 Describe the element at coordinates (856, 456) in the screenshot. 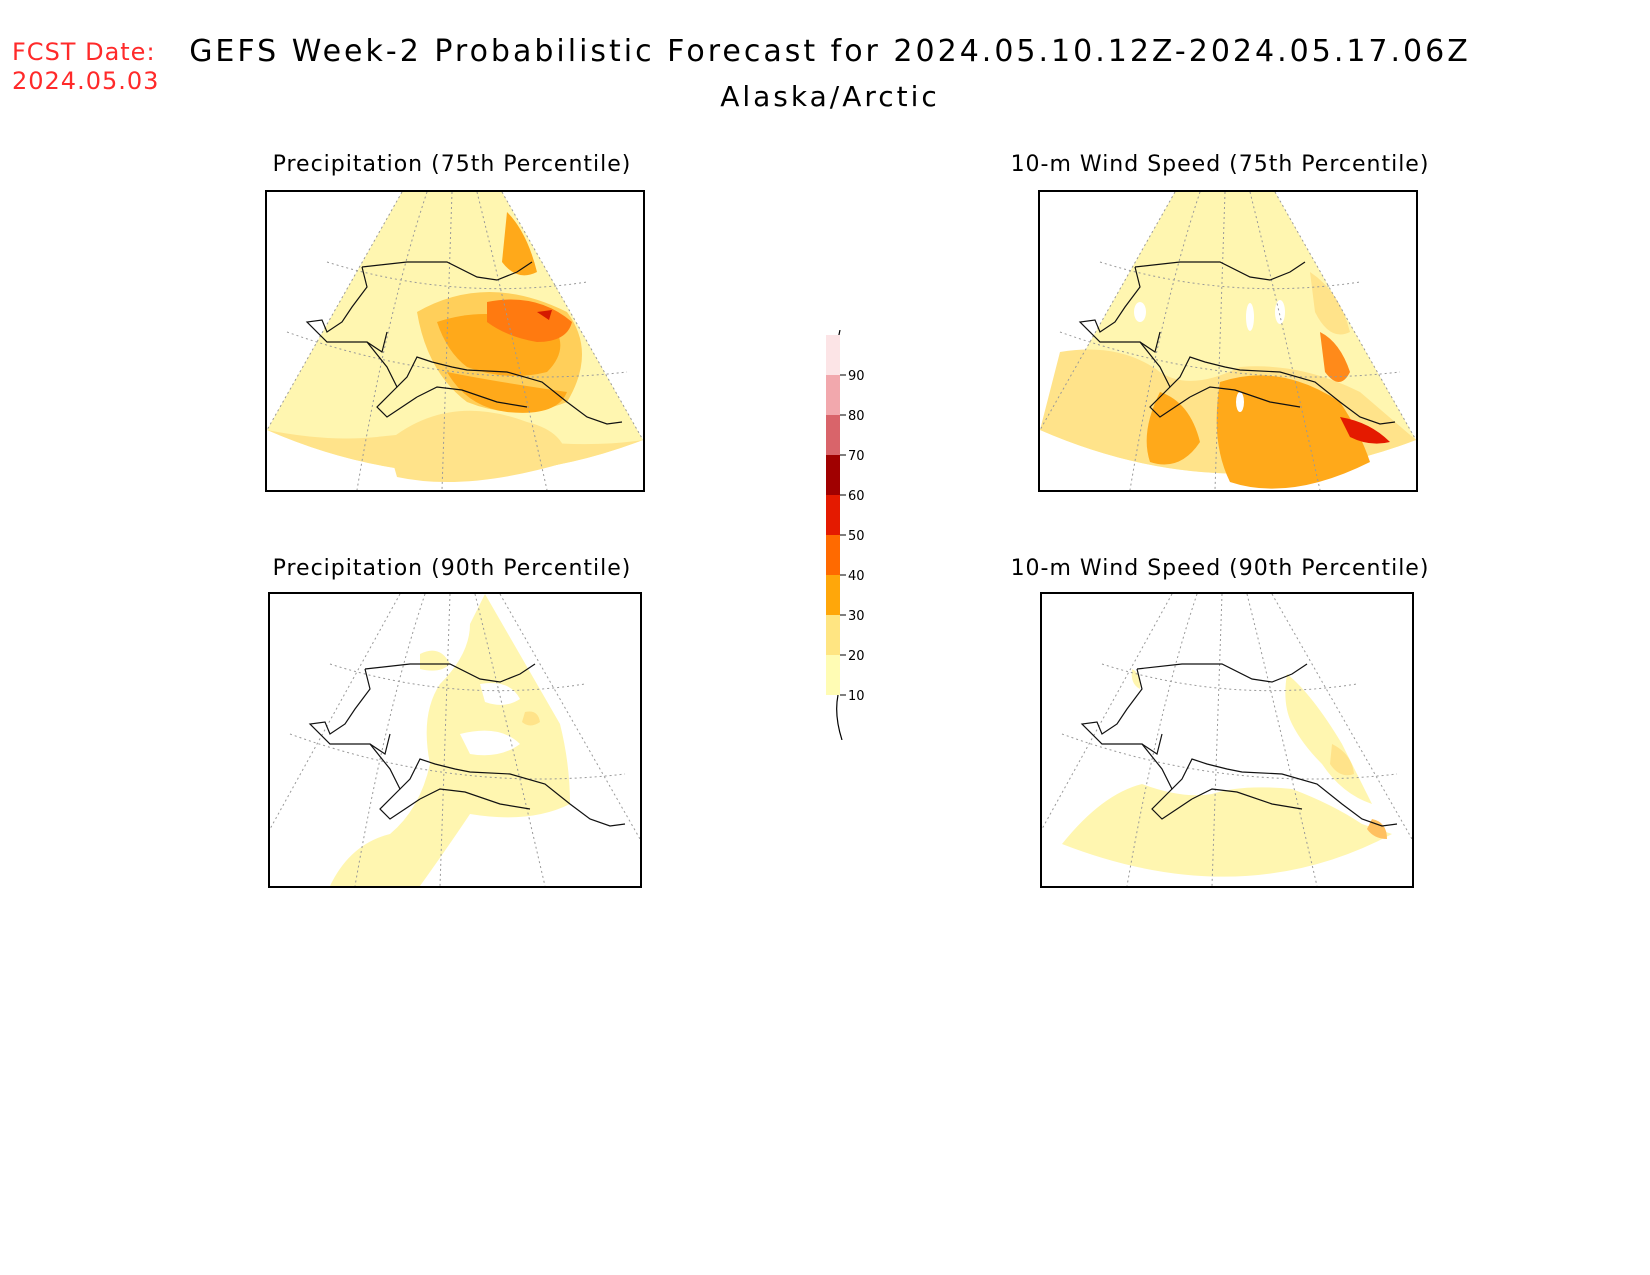

I see `colorbar-tick-label: 70` at that location.